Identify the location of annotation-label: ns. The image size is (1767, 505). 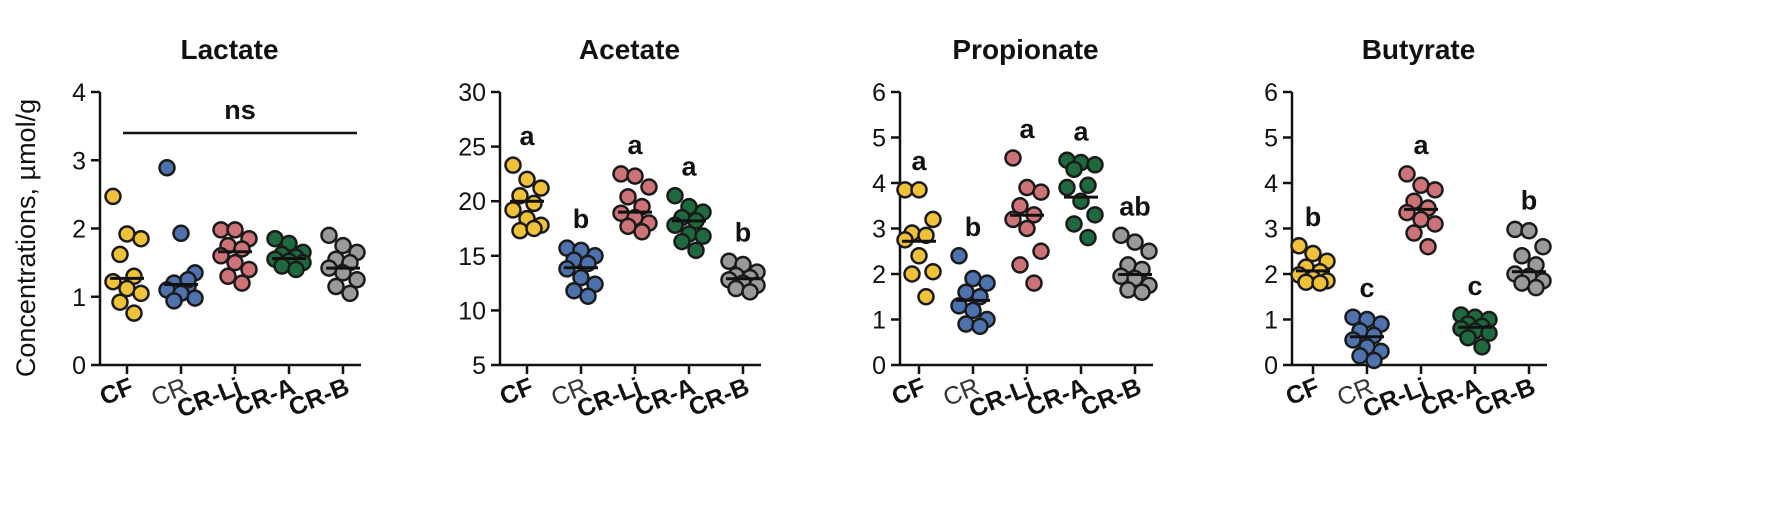
(240, 110).